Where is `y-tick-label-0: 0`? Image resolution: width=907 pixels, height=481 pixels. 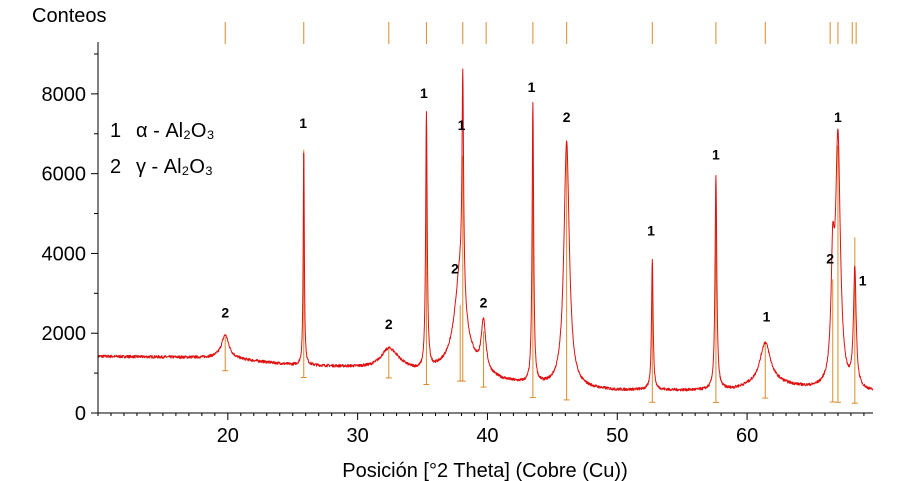
y-tick-label-0: 0 is located at coordinates (80, 414).